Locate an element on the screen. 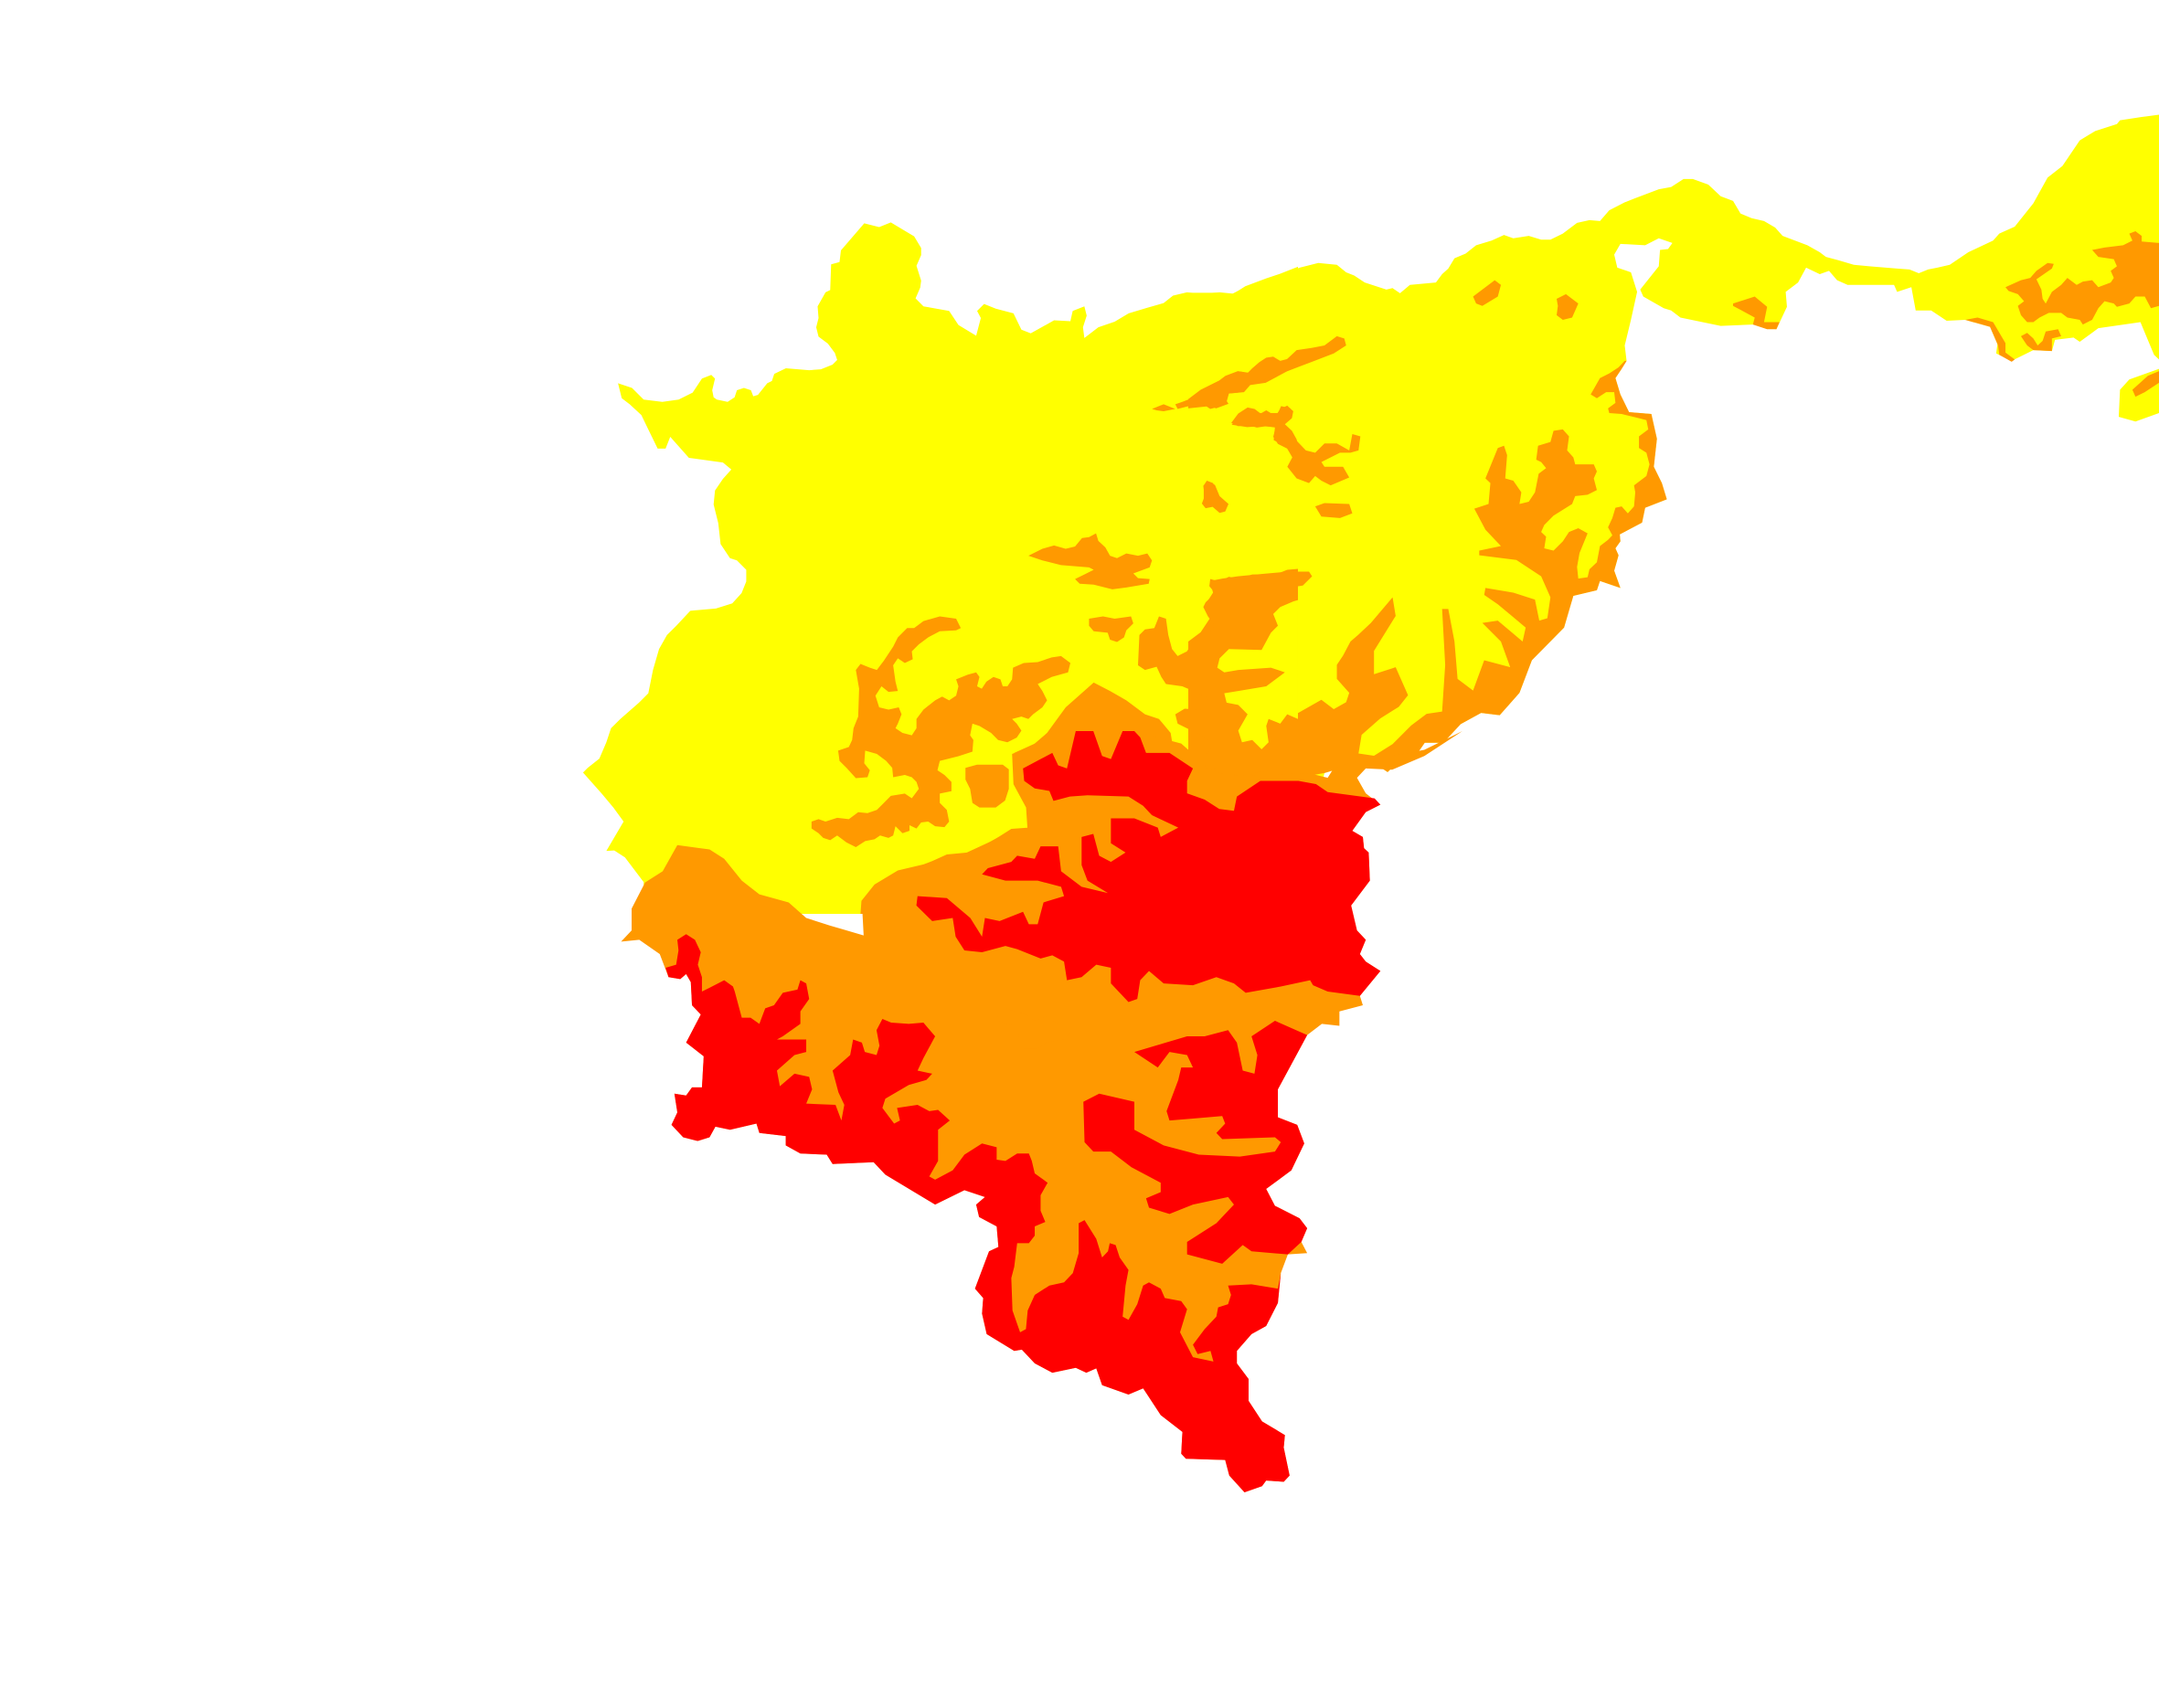 The height and width of the screenshot is (1708, 2159). red-zone-north is located at coordinates (1148, 867).